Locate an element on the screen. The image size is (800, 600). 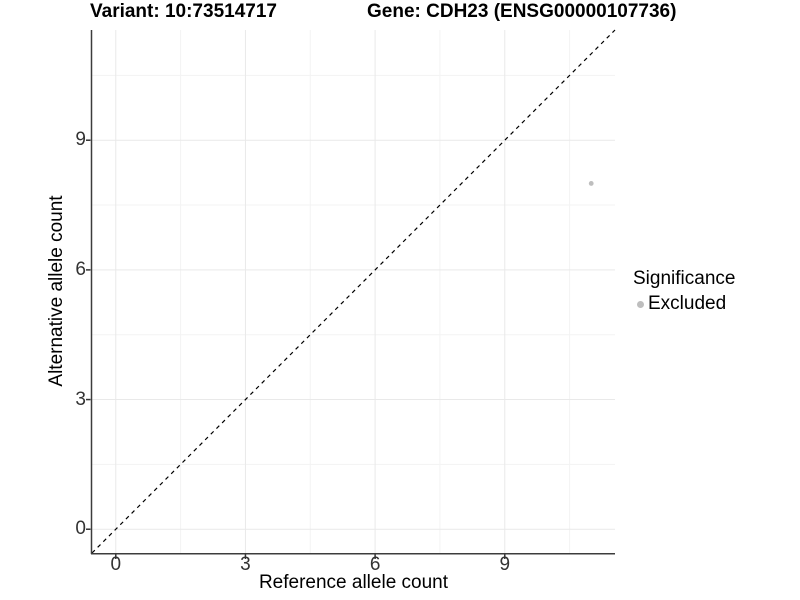
y-axis-title: Alternative allele count is located at coordinates (56, 291).